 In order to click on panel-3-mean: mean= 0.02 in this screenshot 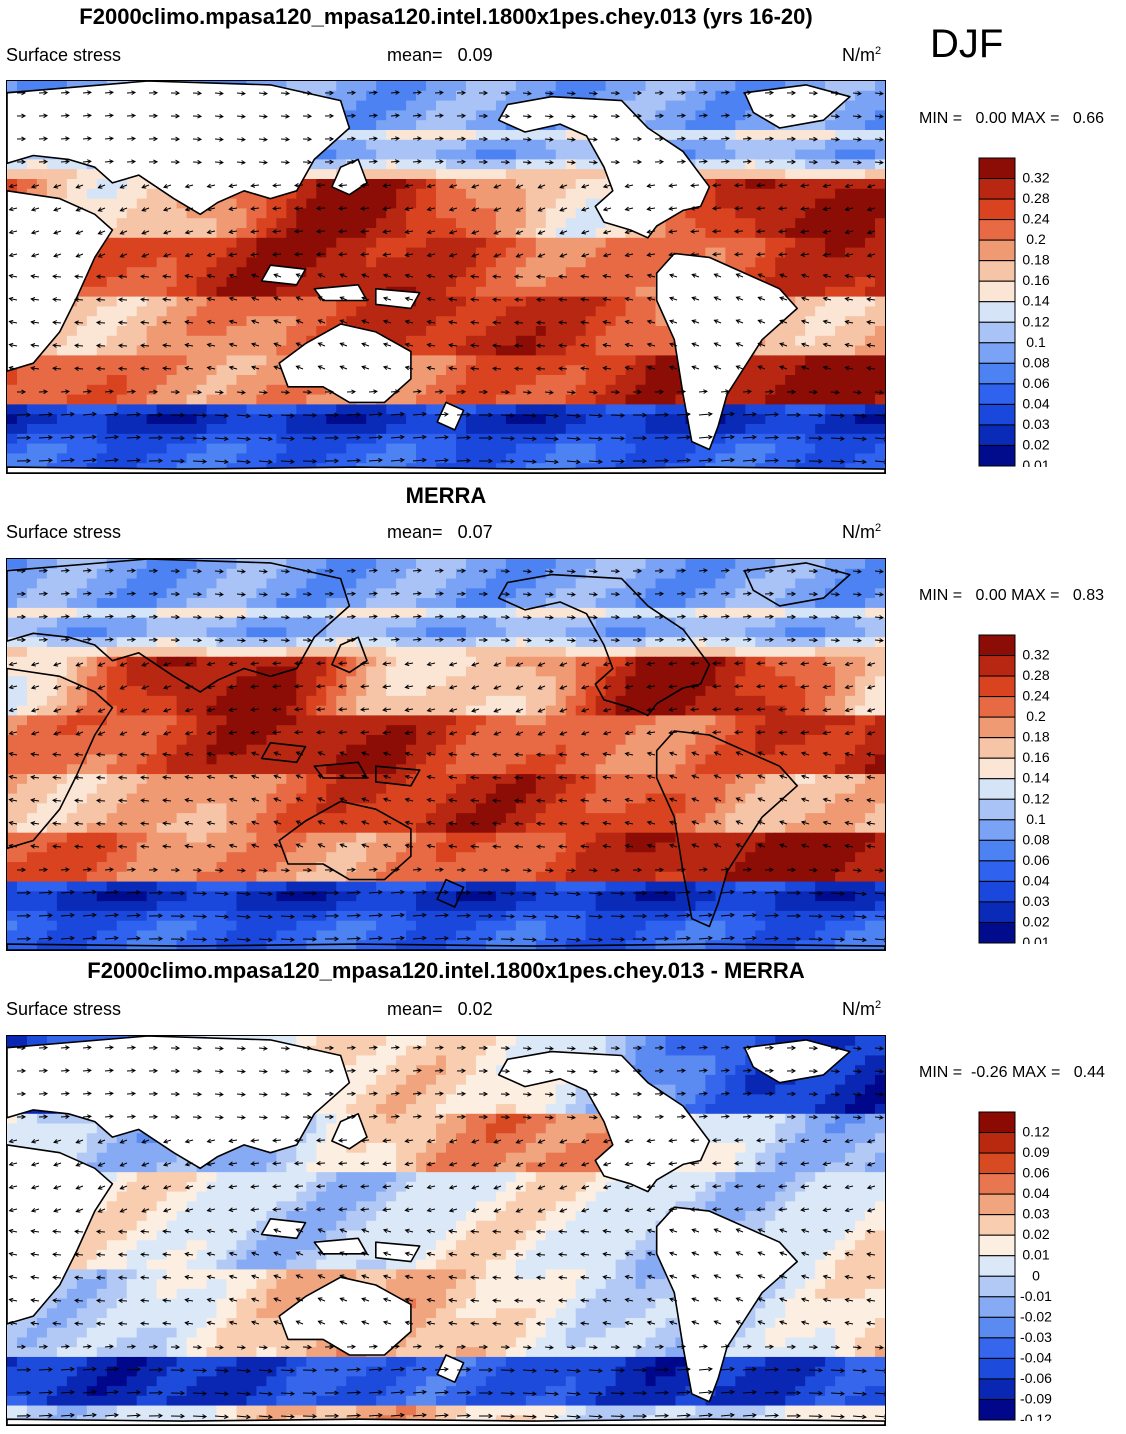, I will do `click(440, 1009)`.